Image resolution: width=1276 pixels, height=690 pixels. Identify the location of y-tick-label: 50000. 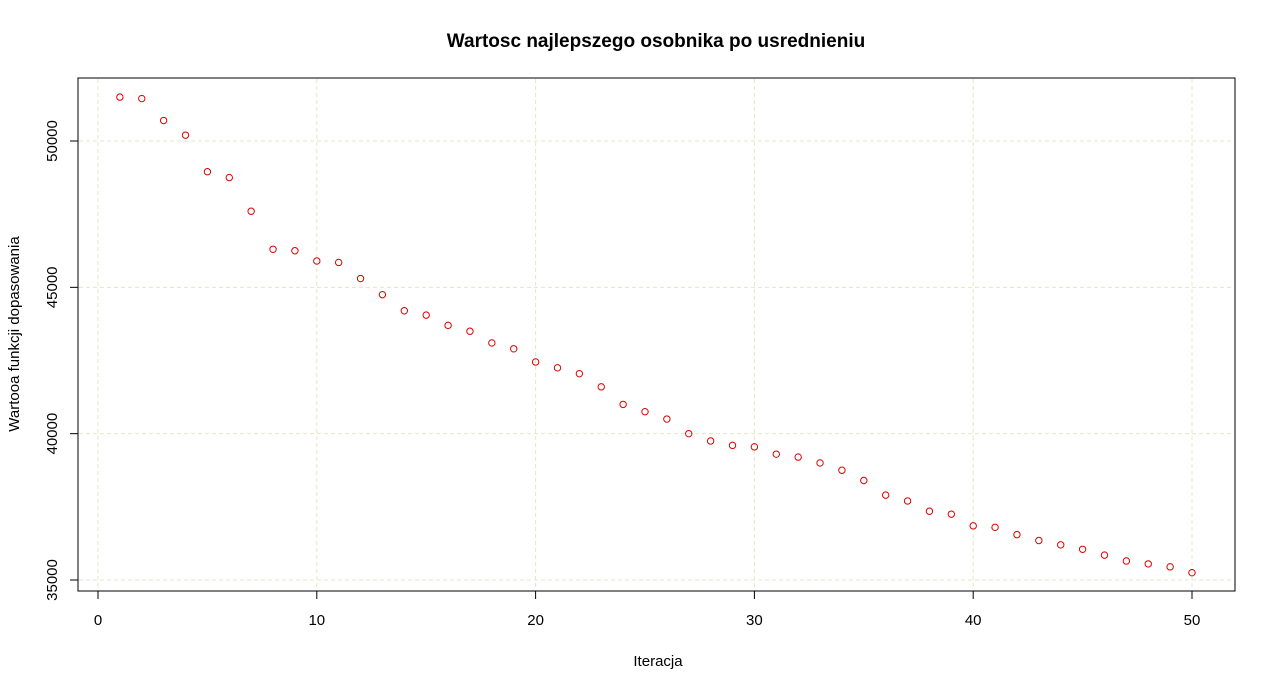
(52, 141).